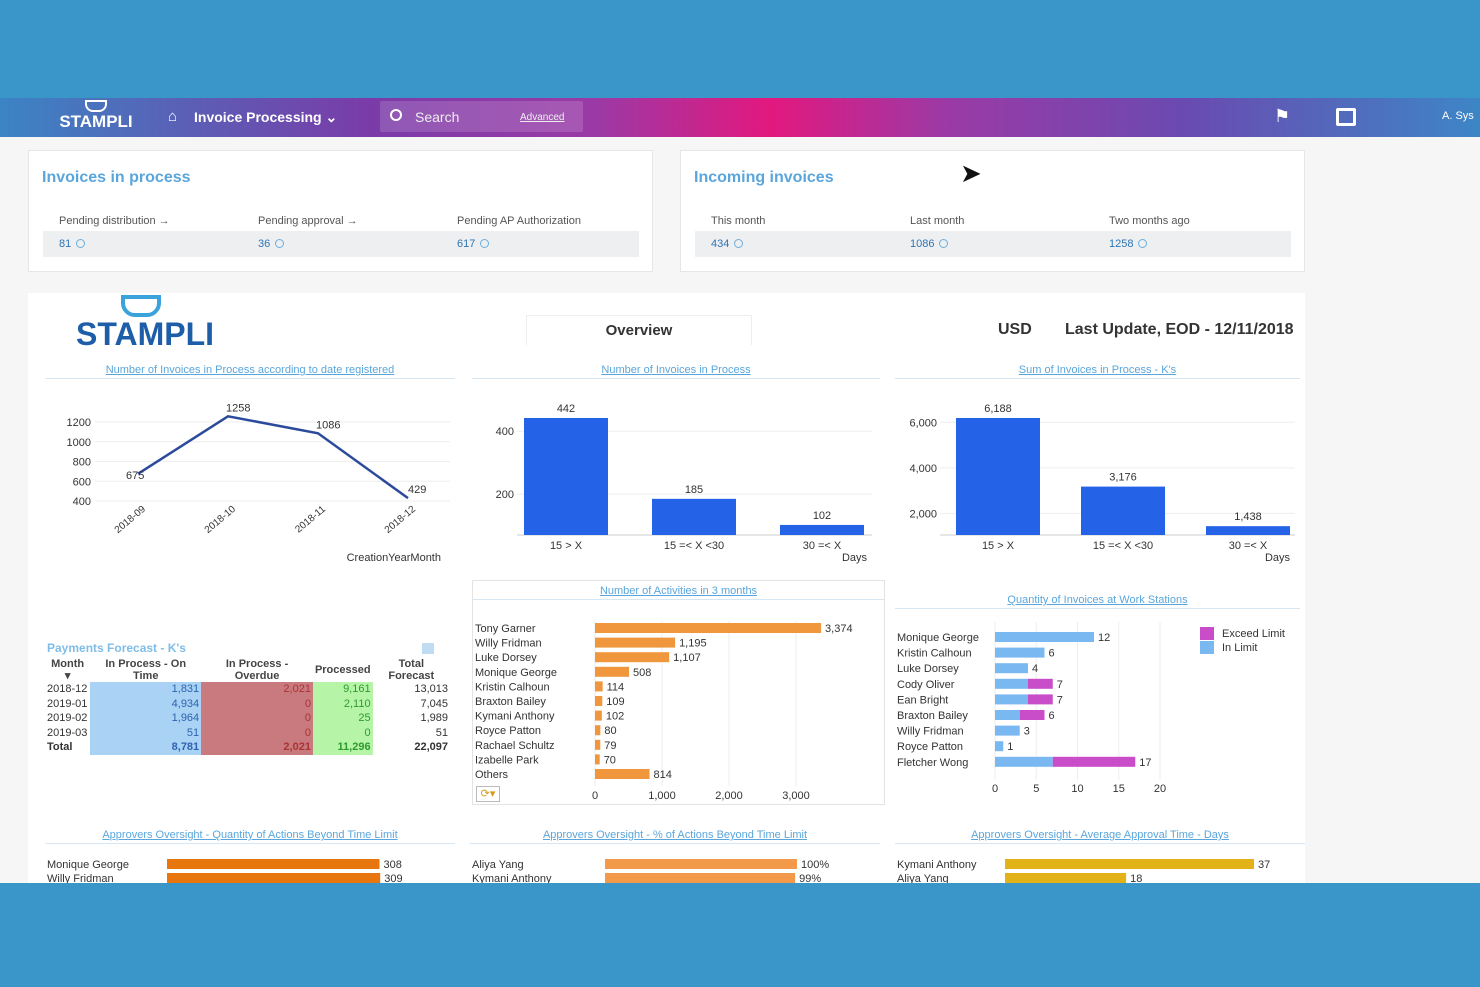 The height and width of the screenshot is (987, 1480). Describe the element at coordinates (308, 221) in the screenshot. I see `pending-approval-label: Pending approval →` at that location.